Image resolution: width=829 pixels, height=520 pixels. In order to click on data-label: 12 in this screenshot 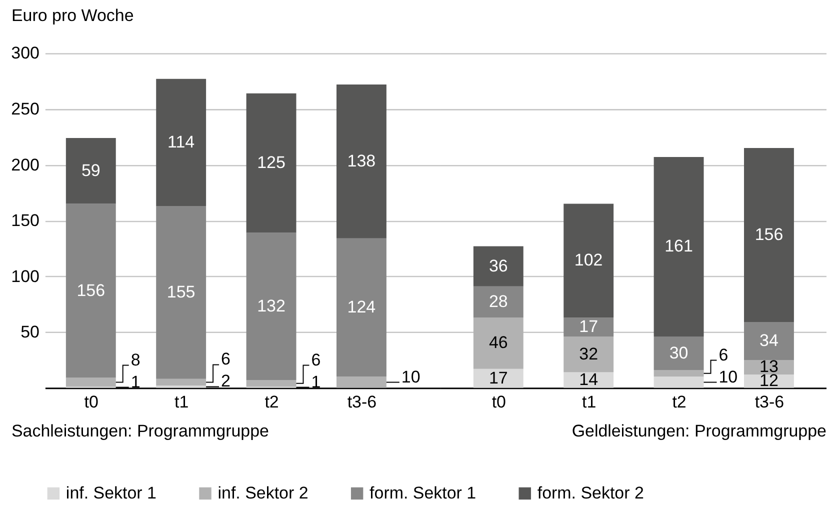, I will do `click(769, 380)`.